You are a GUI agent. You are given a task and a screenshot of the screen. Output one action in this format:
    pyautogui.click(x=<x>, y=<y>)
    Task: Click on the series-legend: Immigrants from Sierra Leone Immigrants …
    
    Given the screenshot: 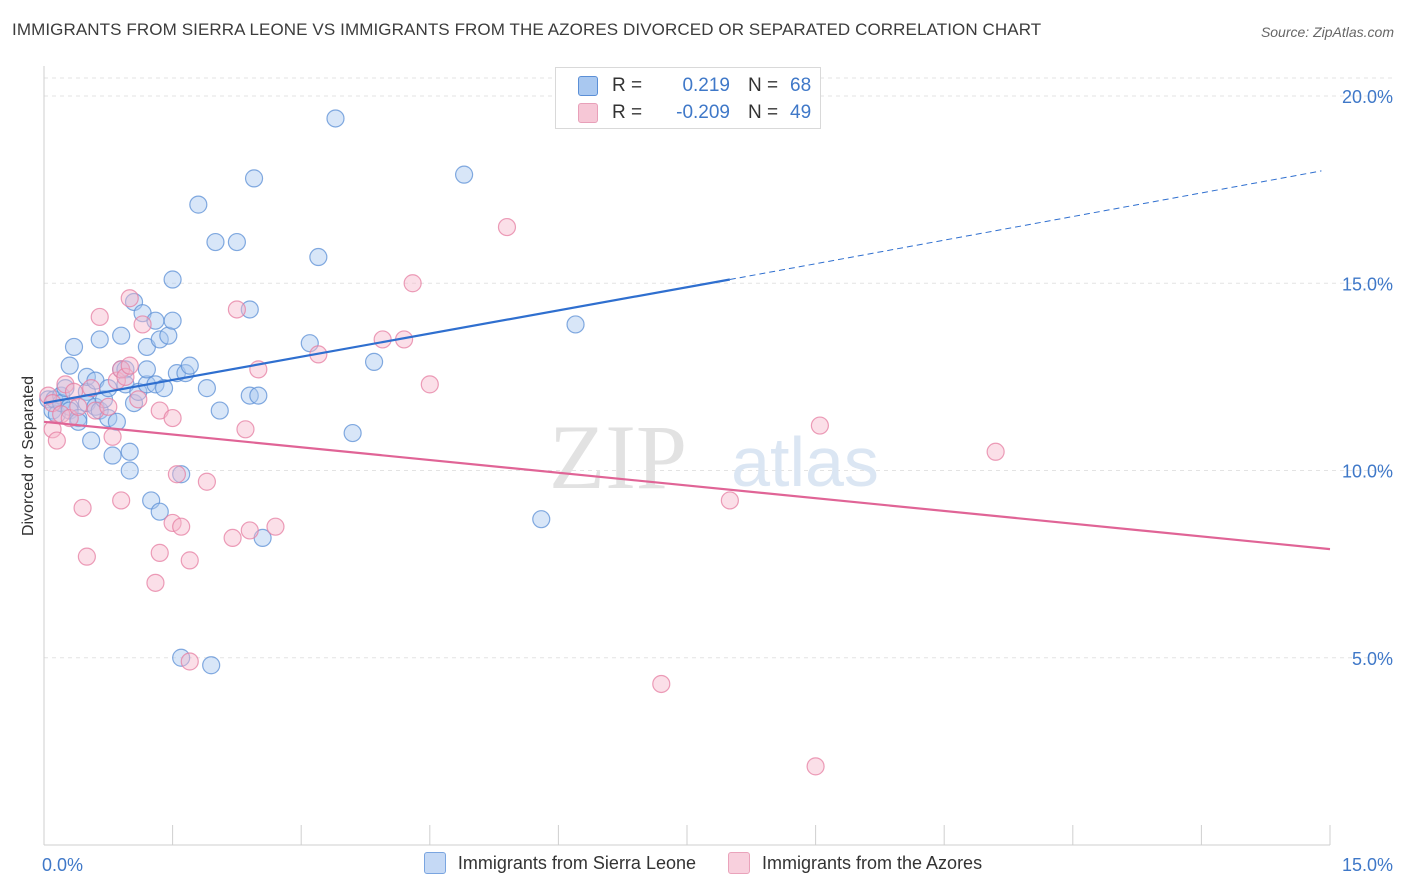 What is the action you would take?
    pyautogui.click(x=703, y=863)
    